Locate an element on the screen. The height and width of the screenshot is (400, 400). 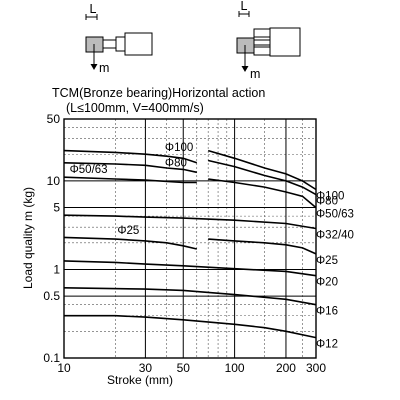
series-label-inline: Φ25 is located at coordinates (128, 231).